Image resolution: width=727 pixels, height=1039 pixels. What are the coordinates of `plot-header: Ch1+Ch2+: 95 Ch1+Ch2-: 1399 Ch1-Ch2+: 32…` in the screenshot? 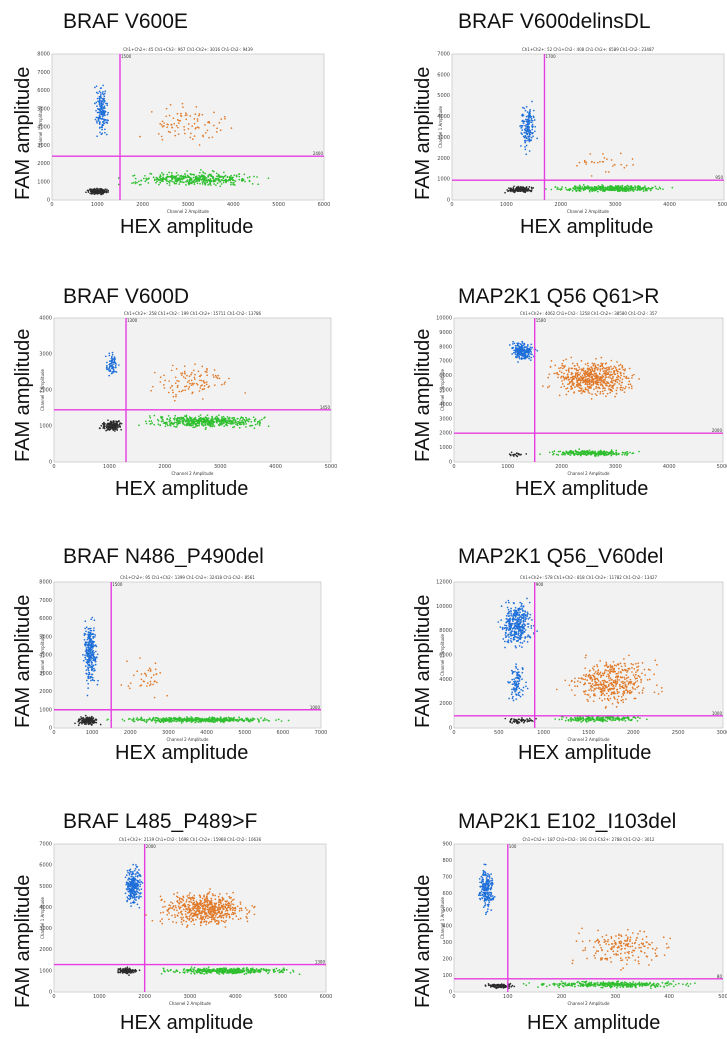 It's located at (187, 577).